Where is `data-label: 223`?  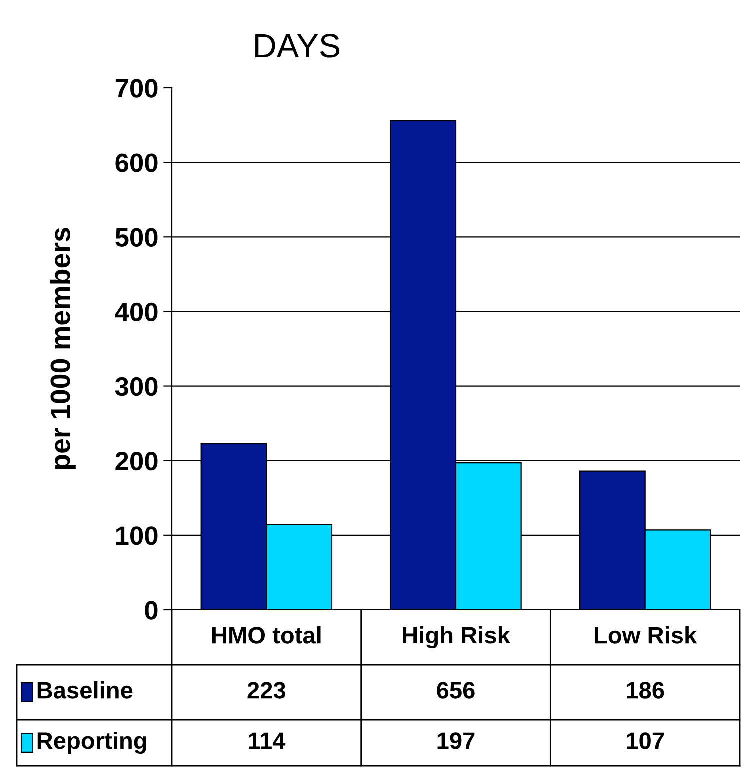 data-label: 223 is located at coordinates (267, 690).